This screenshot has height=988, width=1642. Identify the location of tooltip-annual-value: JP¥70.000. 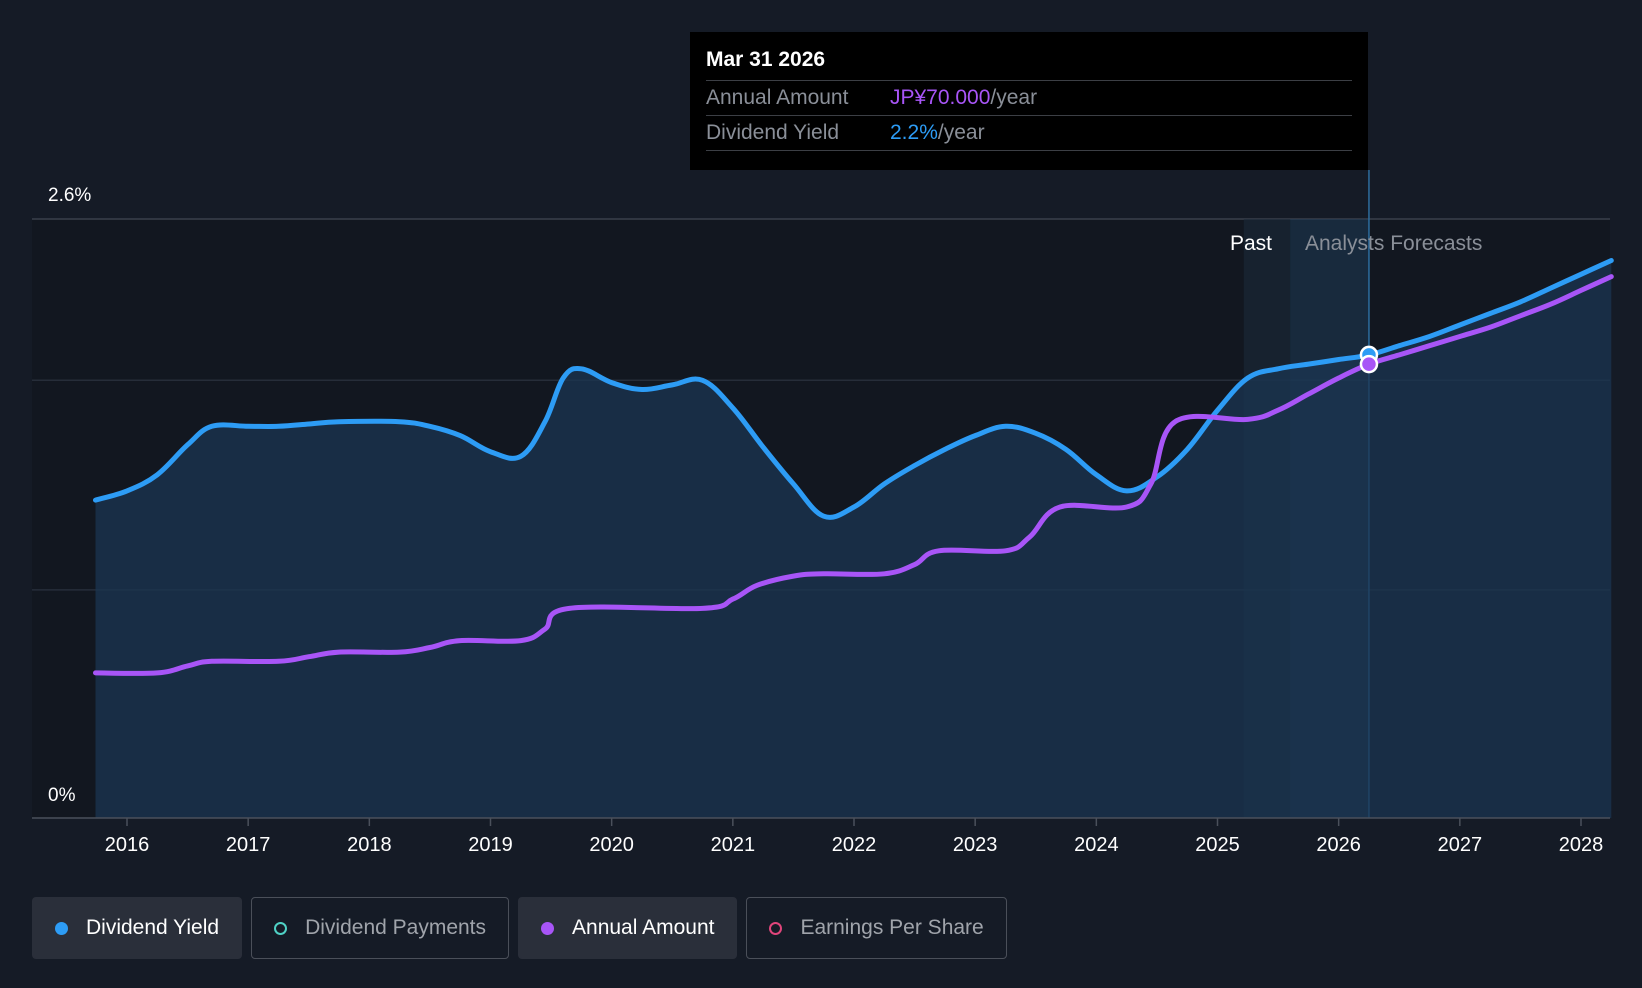
(940, 97).